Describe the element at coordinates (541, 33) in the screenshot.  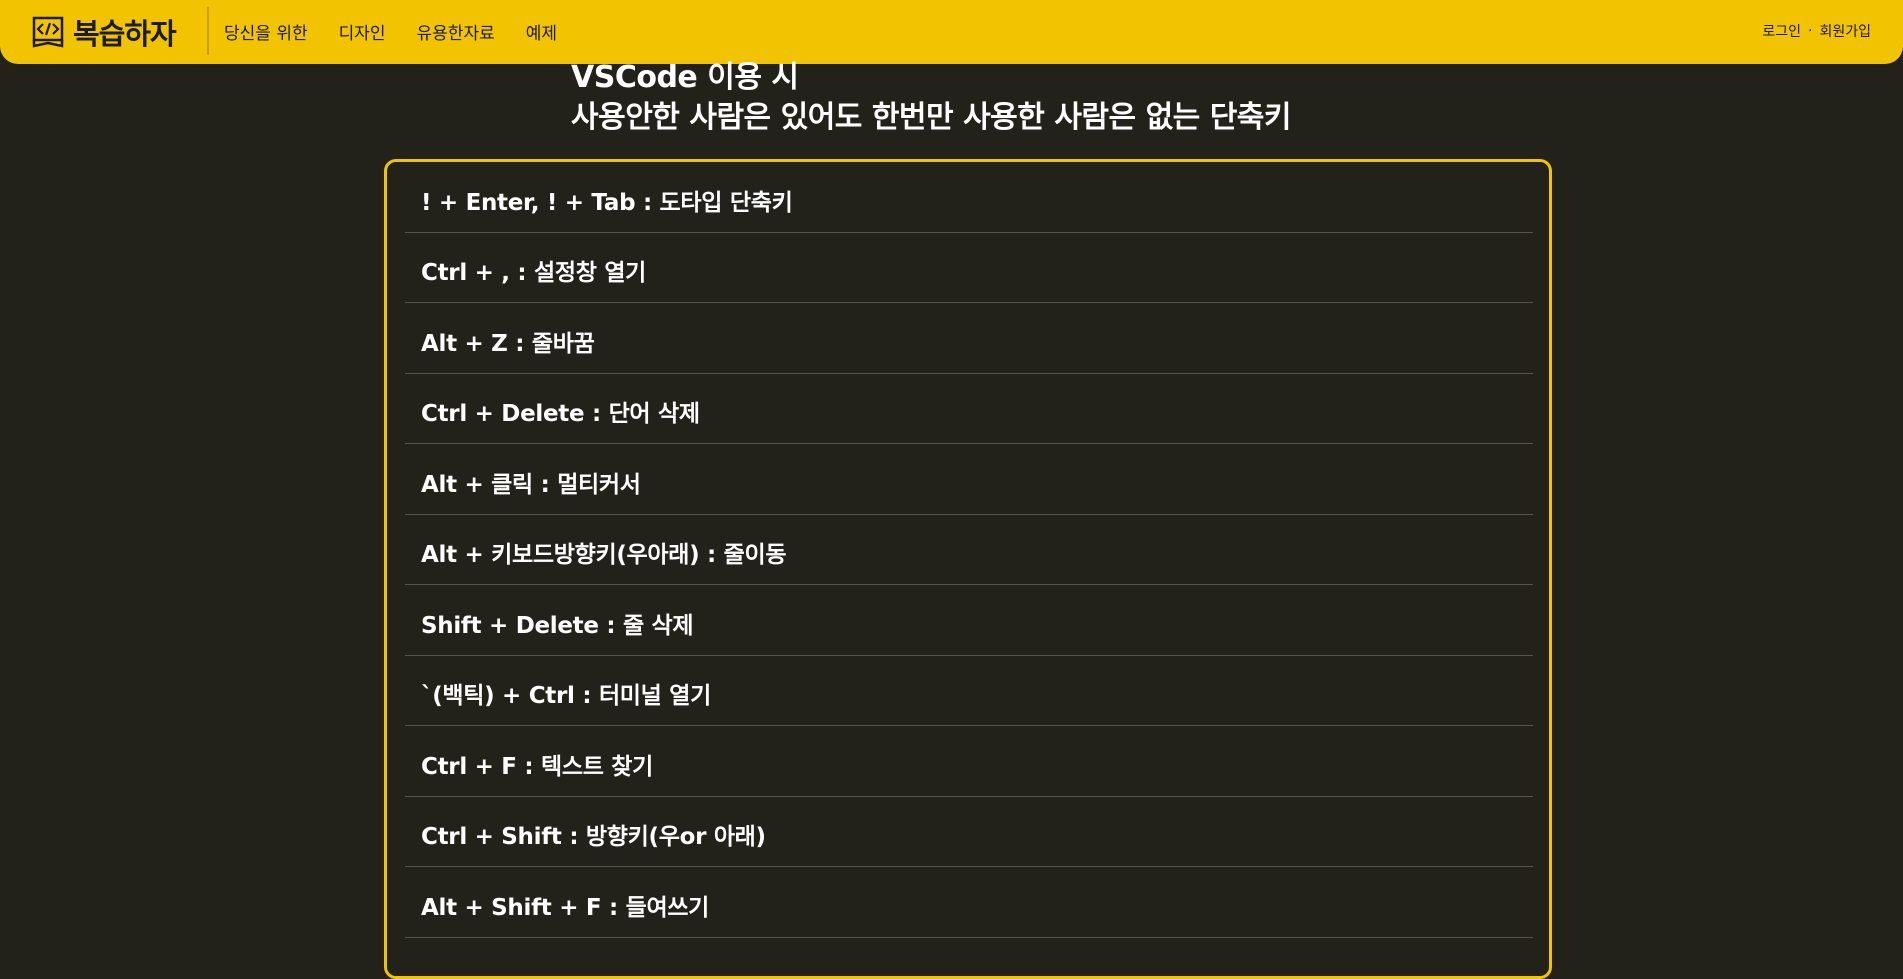
I see `nav-item-examples: 예제` at that location.